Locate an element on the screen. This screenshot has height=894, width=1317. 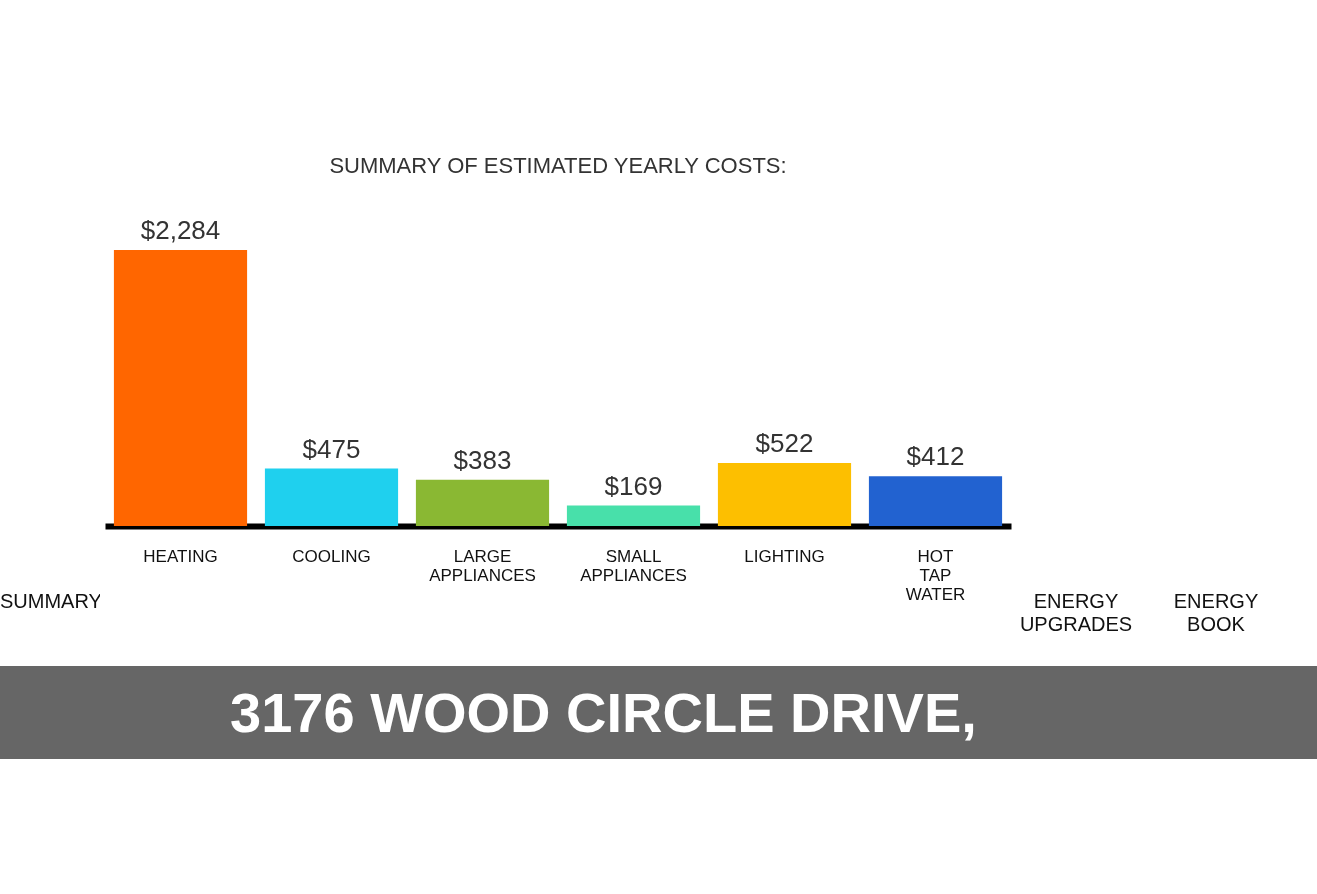
data-label: $522 is located at coordinates (784, 442).